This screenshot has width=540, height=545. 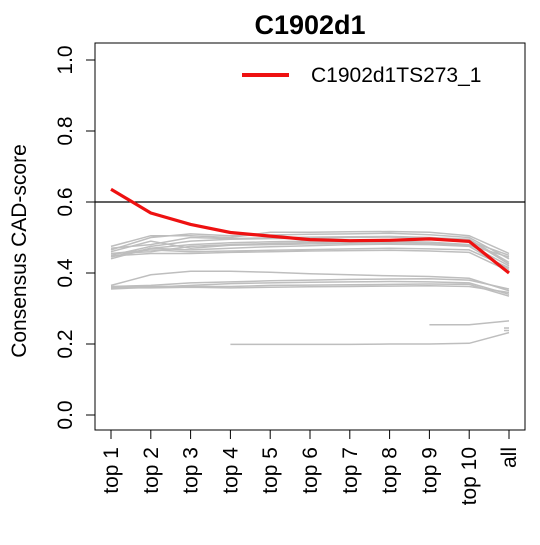 What do you see at coordinates (65, 273) in the screenshot?
I see `y-tick-label: 0.4` at bounding box center [65, 273].